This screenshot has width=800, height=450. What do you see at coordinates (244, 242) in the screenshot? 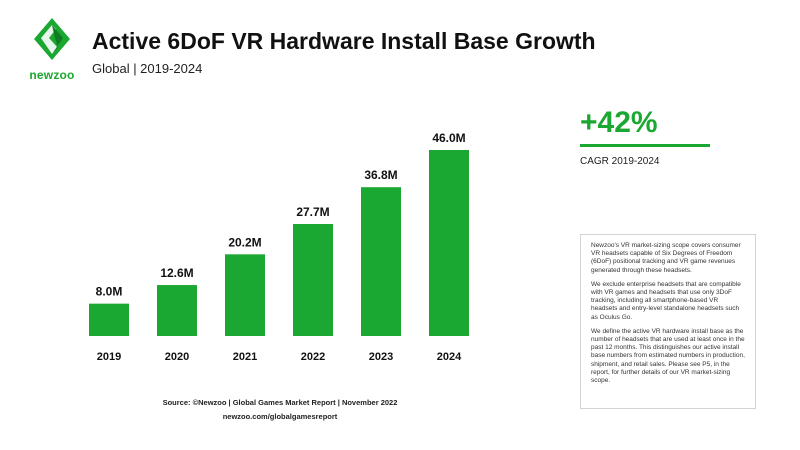
I see `data-label-2021: 20.2M` at bounding box center [244, 242].